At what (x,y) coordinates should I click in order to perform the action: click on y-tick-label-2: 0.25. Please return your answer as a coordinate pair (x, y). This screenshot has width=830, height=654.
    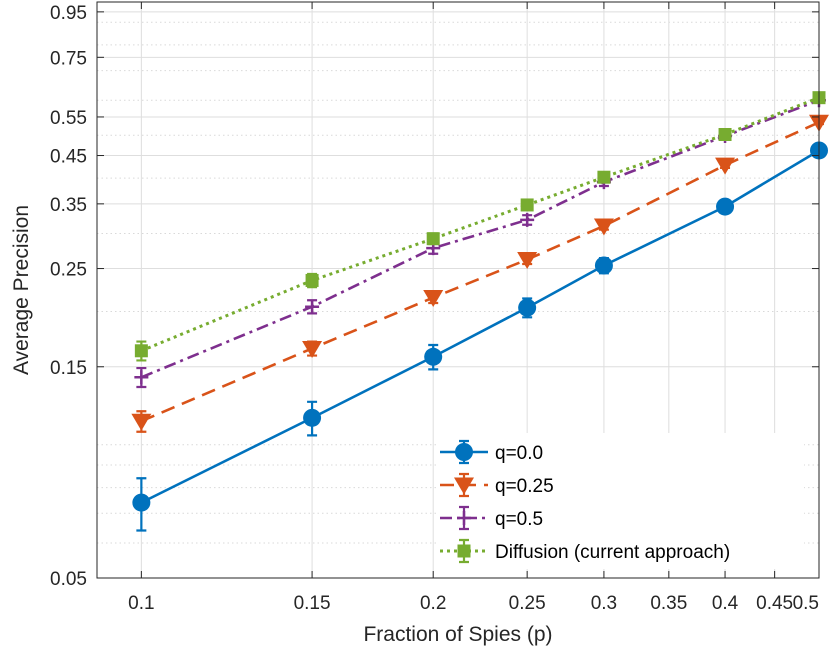
    Looking at the image, I should click on (68, 270).